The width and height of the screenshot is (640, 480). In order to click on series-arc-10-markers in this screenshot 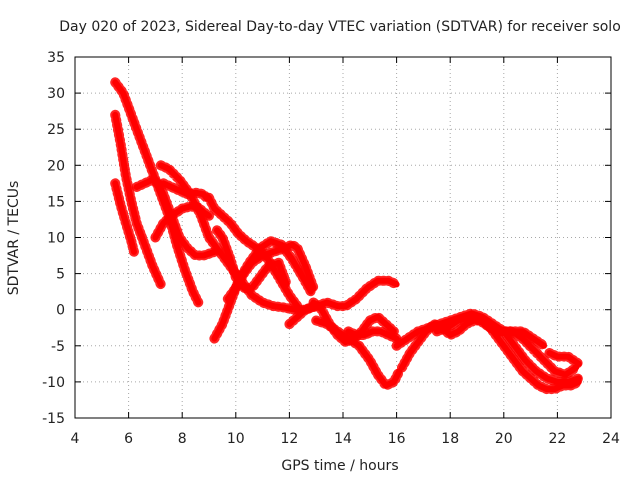, I will do `click(262, 290)`.